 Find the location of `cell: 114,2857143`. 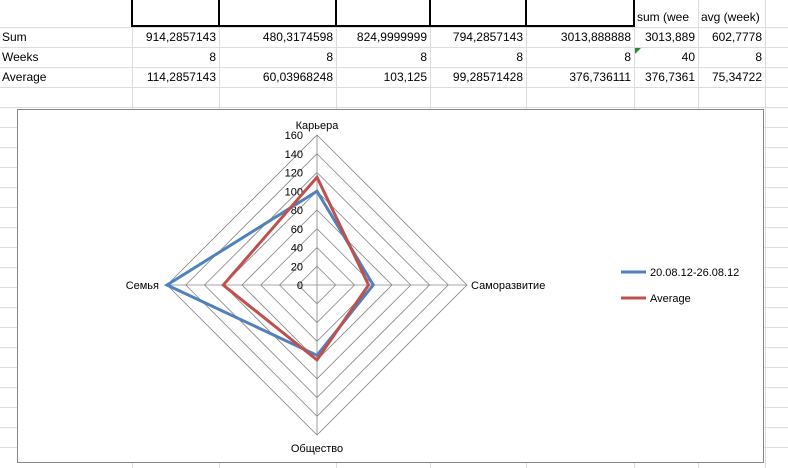

cell: 114,2857143 is located at coordinates (181, 77).